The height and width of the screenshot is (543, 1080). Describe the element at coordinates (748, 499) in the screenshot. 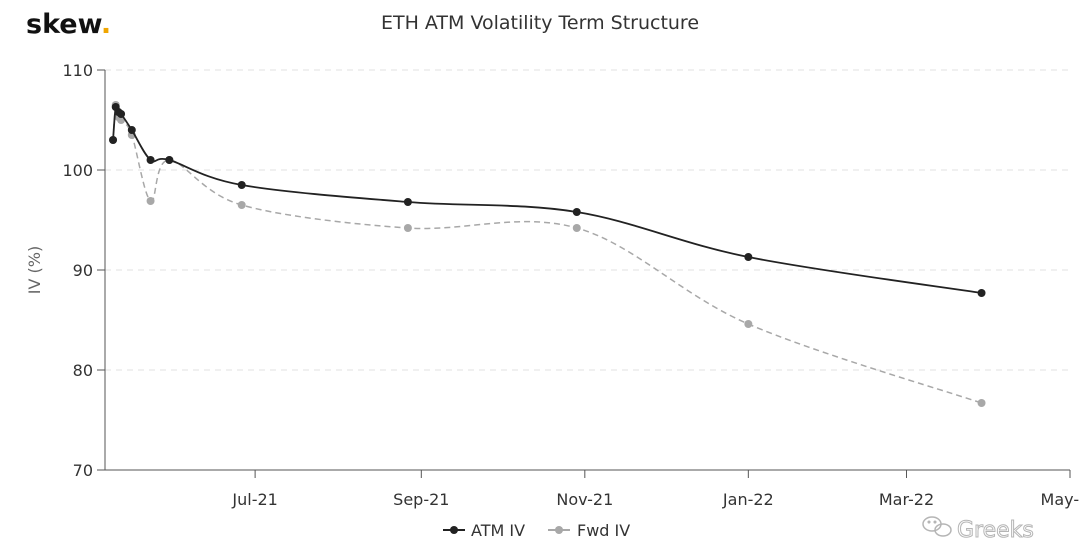

I see `x-tick-label: Jan-22` at that location.